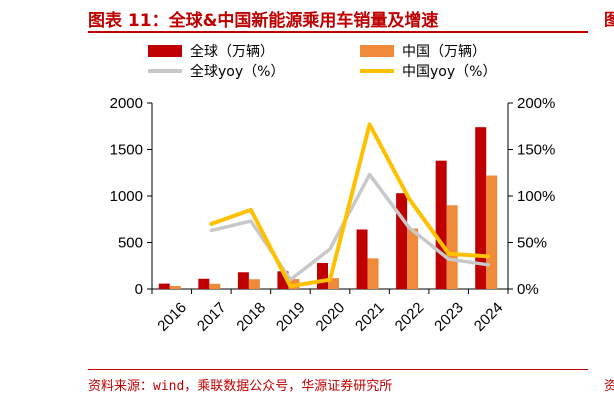 The height and width of the screenshot is (404, 614). Describe the element at coordinates (609, 386) in the screenshot. I see `edge-clipped-mark-bottom: 资` at that location.